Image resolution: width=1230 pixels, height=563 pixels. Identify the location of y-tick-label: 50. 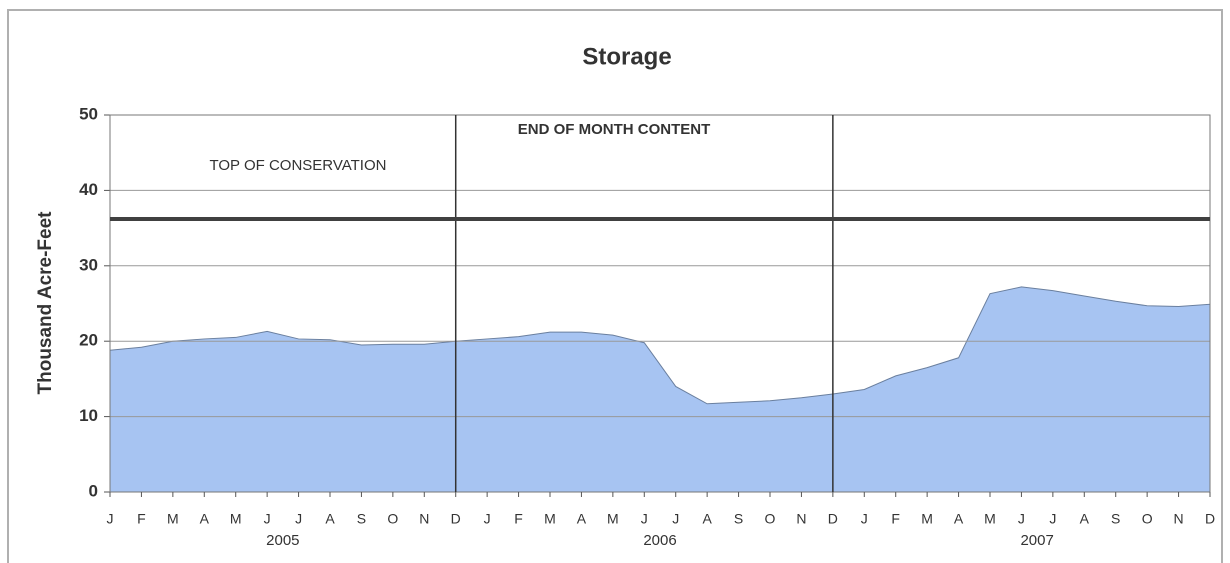
(88, 113).